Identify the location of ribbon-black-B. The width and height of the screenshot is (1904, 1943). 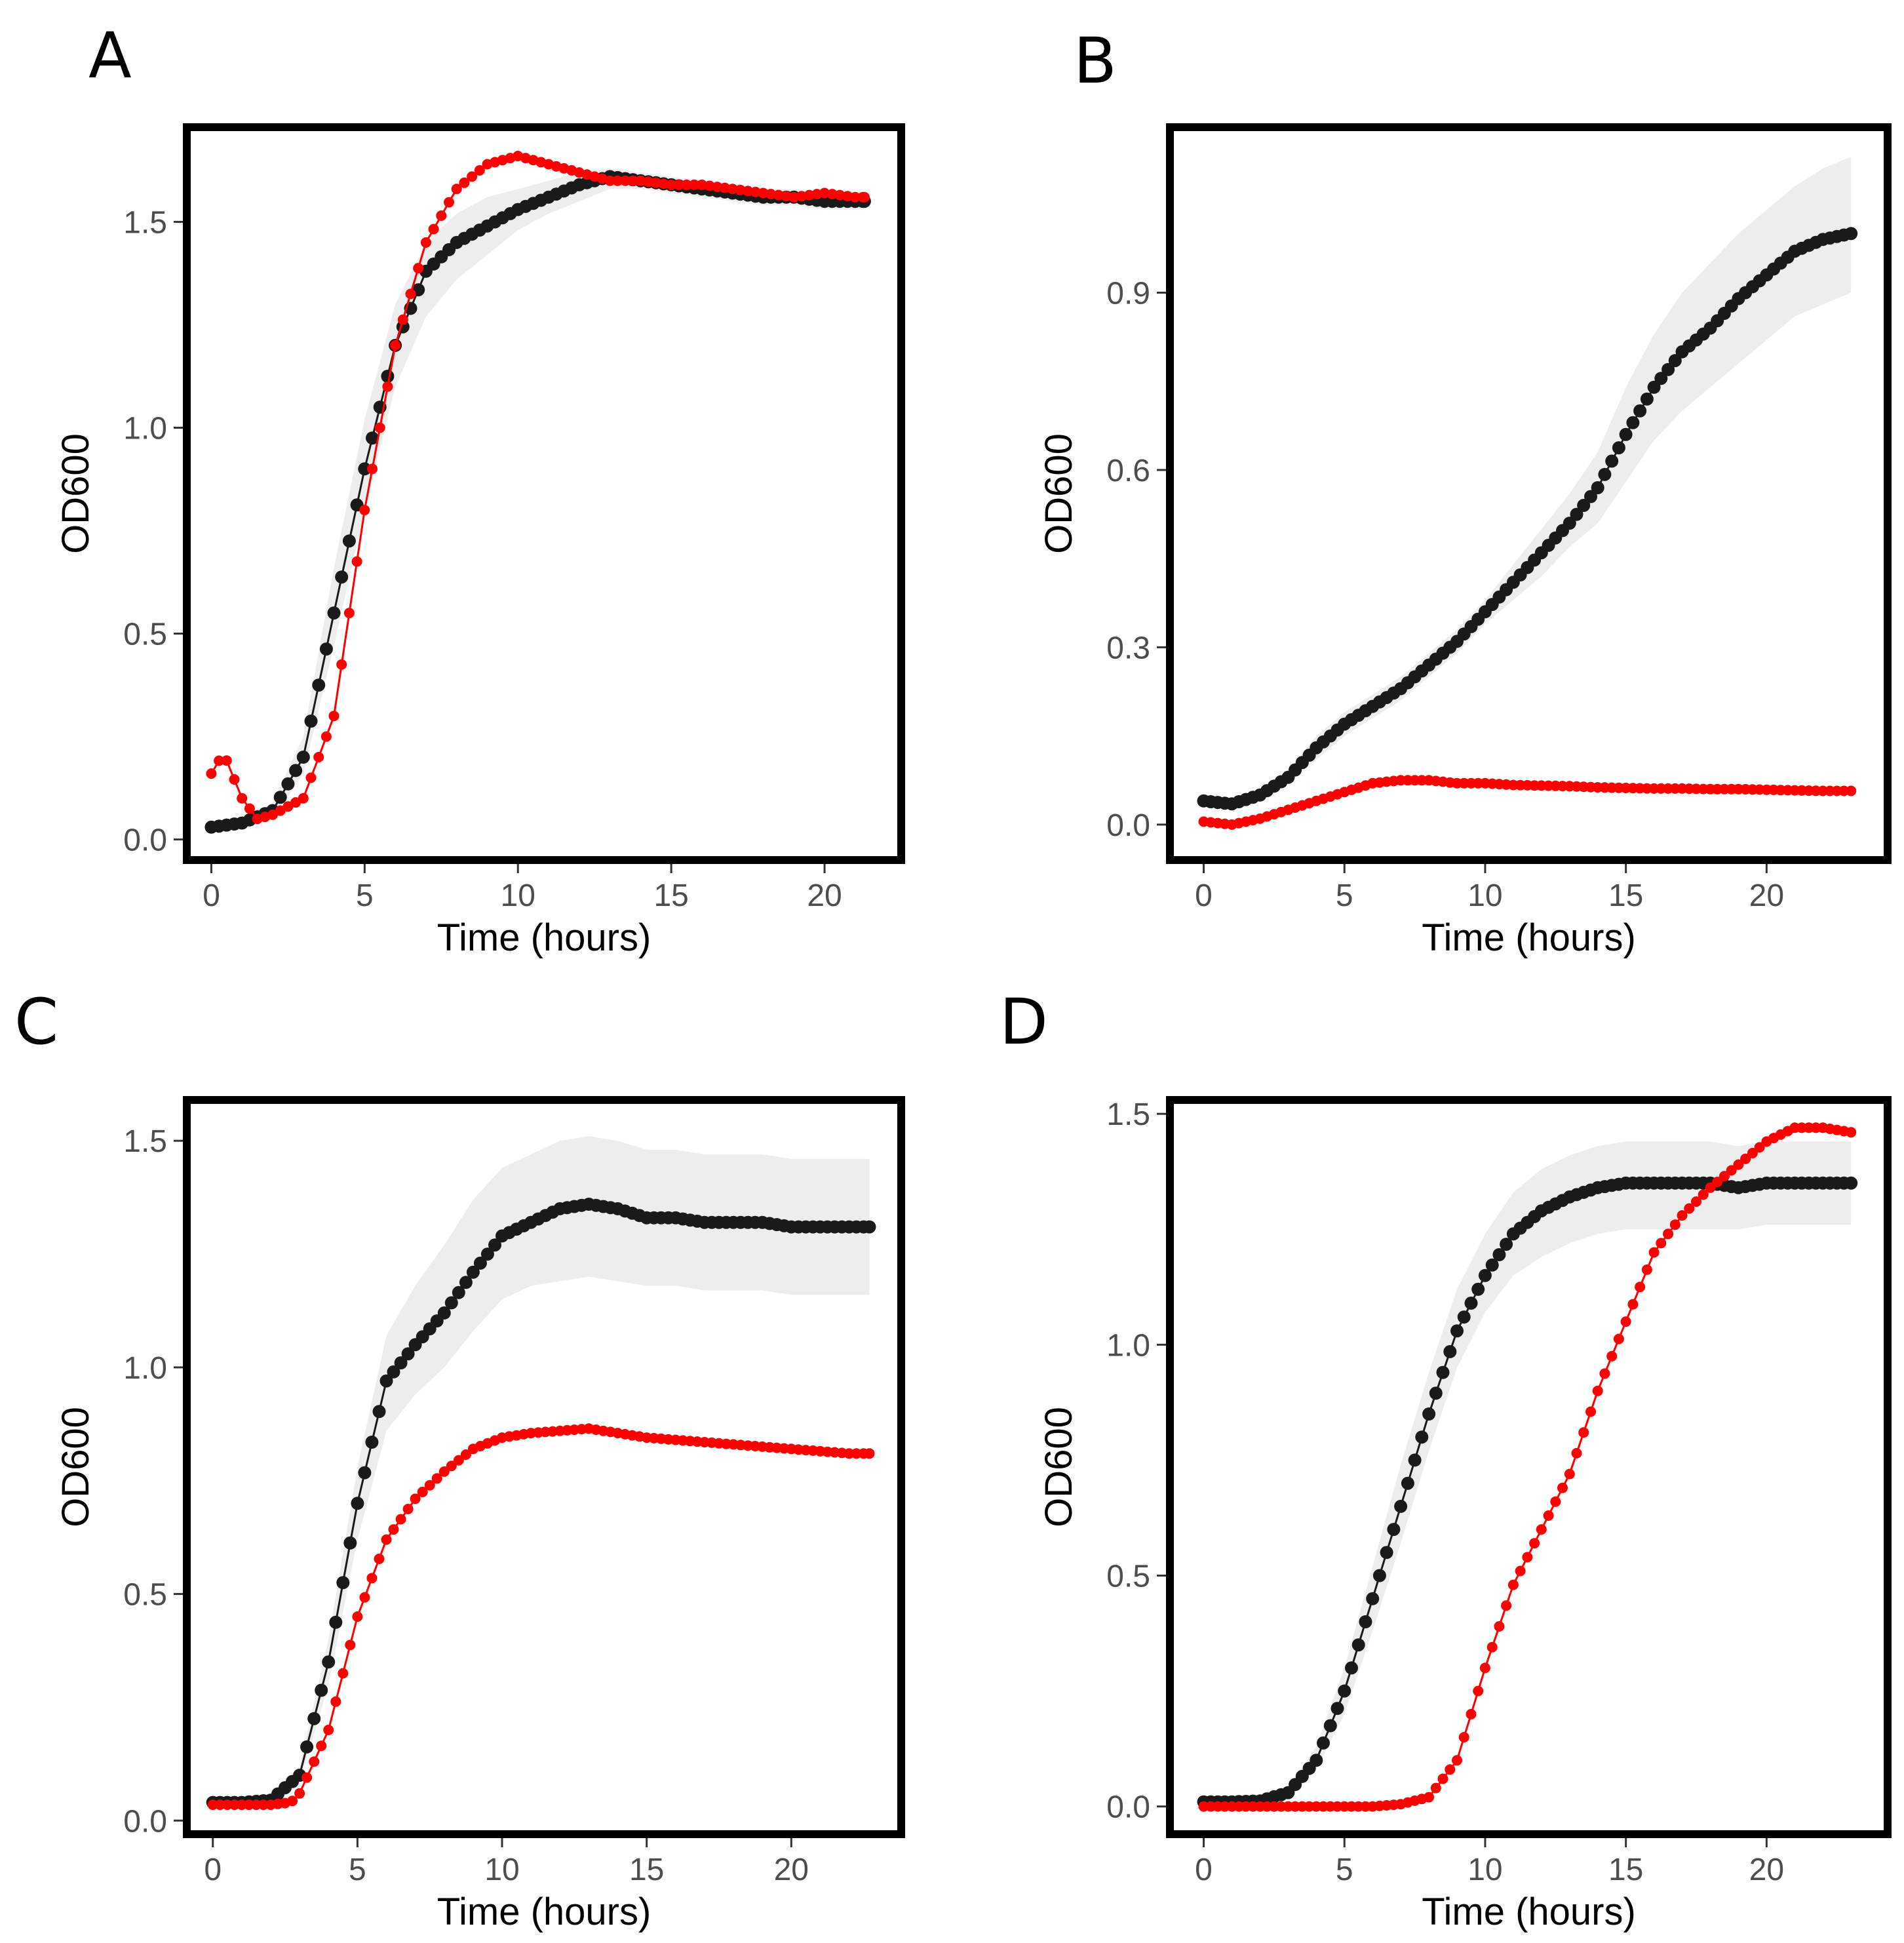
(1527, 482).